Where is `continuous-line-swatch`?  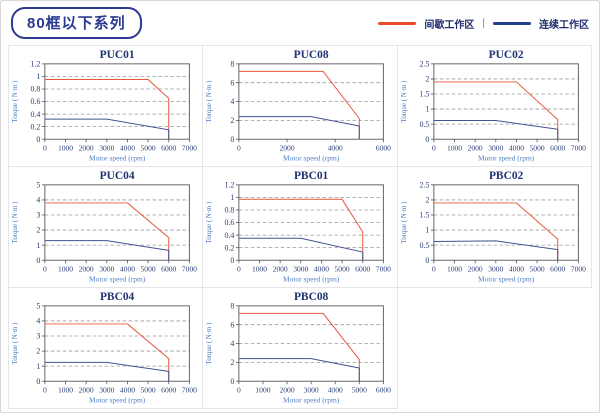
continuous-line-swatch is located at coordinates (512, 23).